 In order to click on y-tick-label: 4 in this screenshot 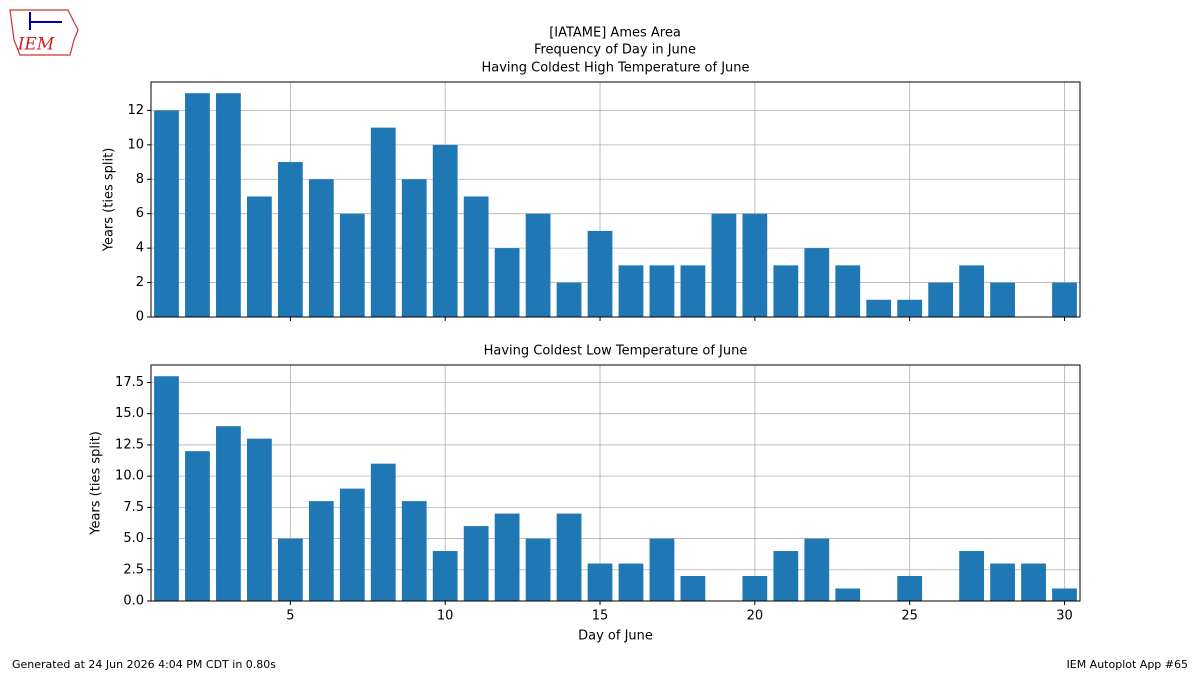, I will do `click(140, 248)`.